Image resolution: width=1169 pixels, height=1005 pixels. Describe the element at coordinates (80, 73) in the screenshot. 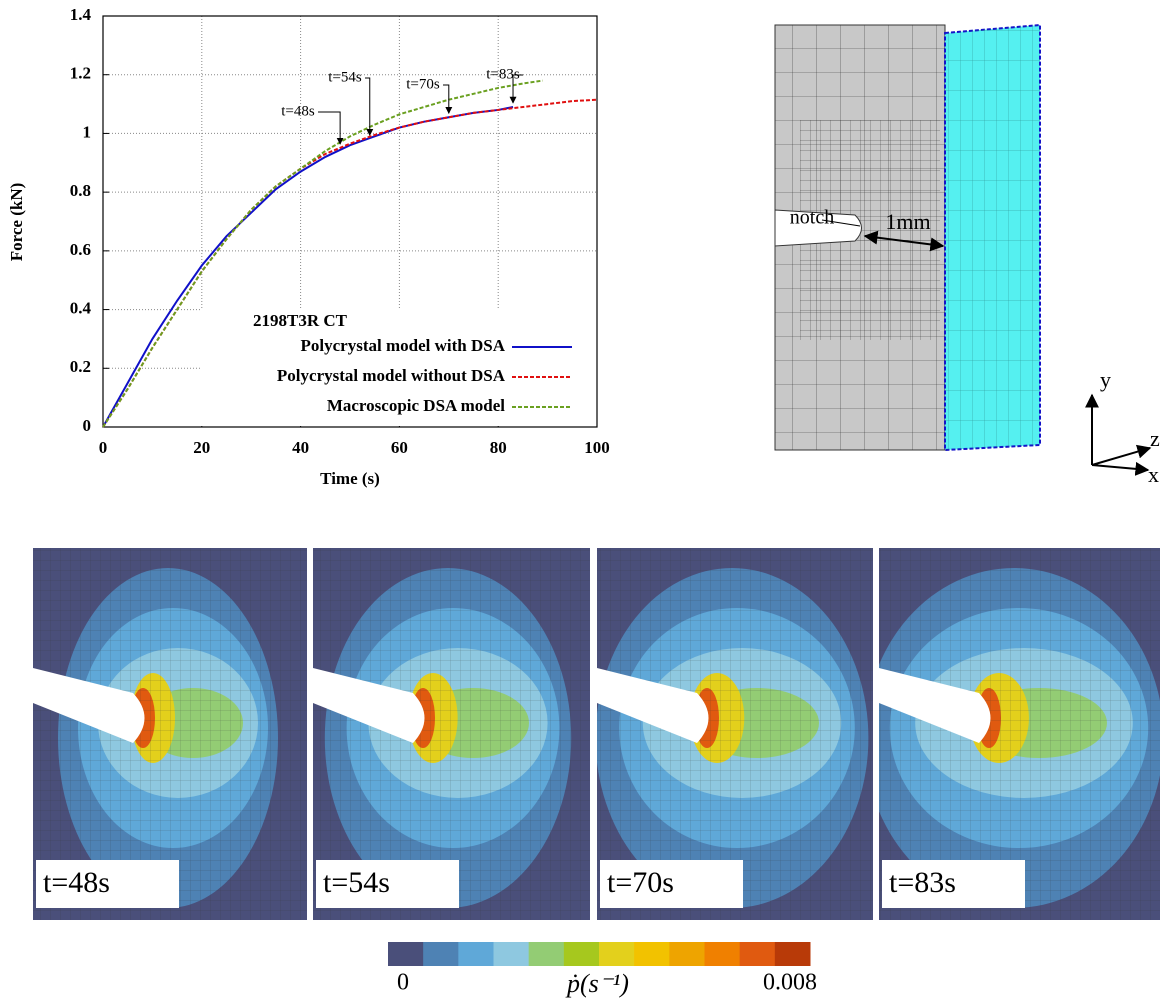

I see `y-tick-label: 1.2` at that location.